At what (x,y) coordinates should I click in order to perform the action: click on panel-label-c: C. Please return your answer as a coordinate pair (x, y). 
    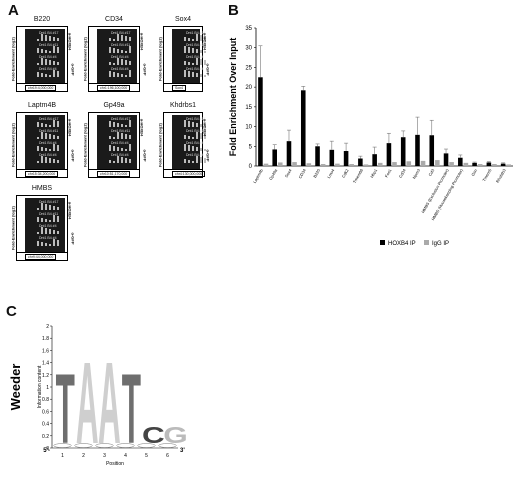
    Looking at the image, I should click on (11, 311).